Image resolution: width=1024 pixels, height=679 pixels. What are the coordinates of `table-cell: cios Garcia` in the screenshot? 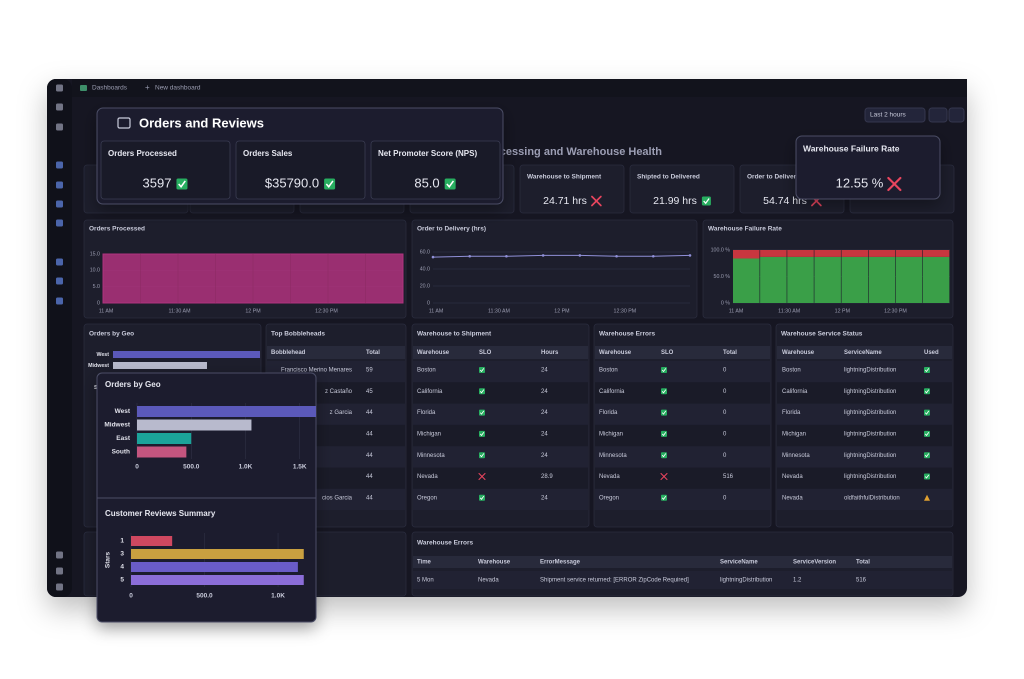 It's located at (337, 498).